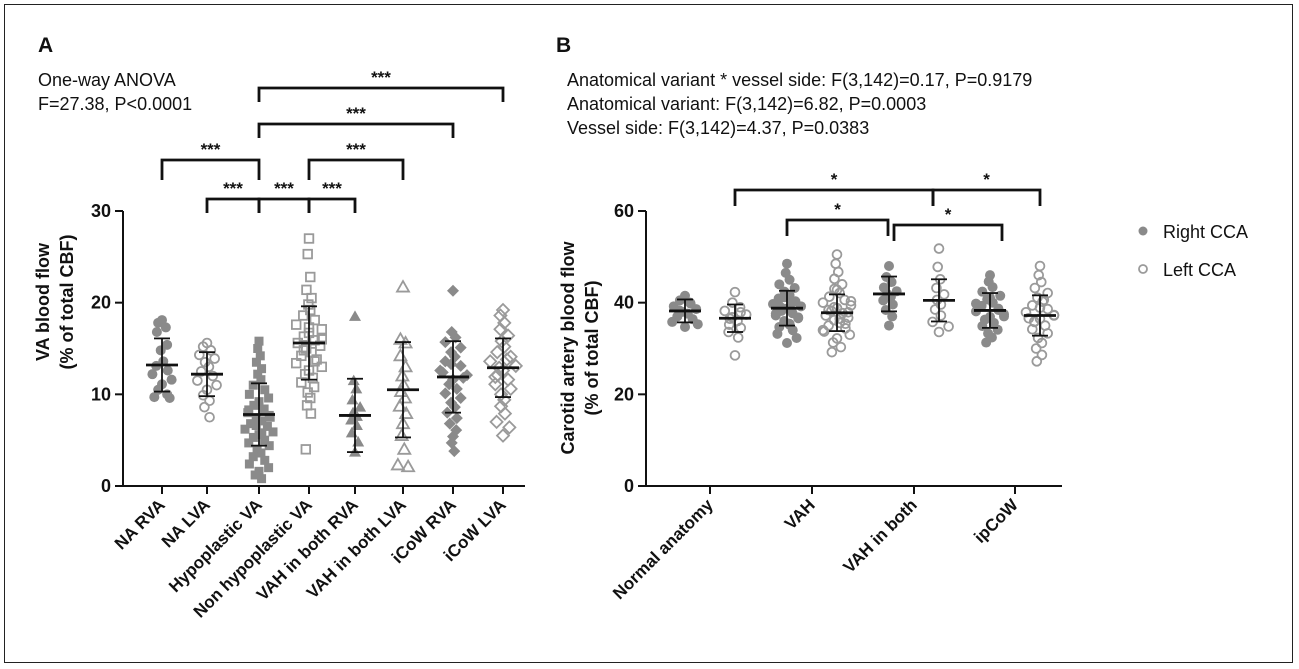 Image resolution: width=1299 pixels, height=669 pixels. I want to click on panel-a-series-hypoplastic-va, so click(259, 410).